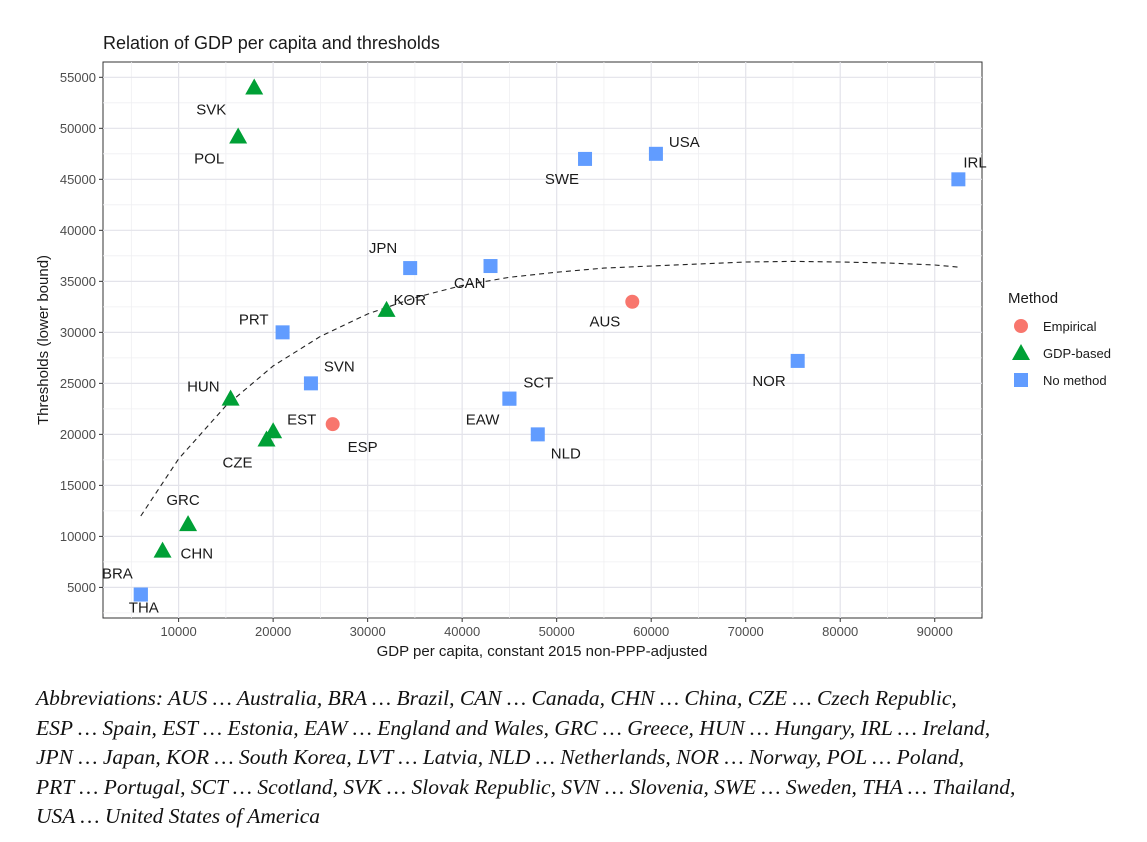 This screenshot has height=842, width=1147. What do you see at coordinates (935, 631) in the screenshot?
I see `x-tick-label: 90000` at bounding box center [935, 631].